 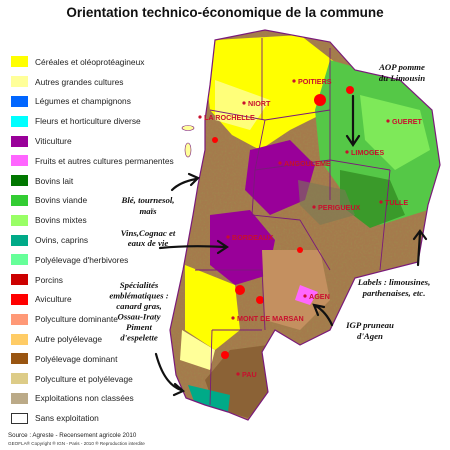 I want to click on legend-item: Légumes et champignons, so click(x=106, y=102).